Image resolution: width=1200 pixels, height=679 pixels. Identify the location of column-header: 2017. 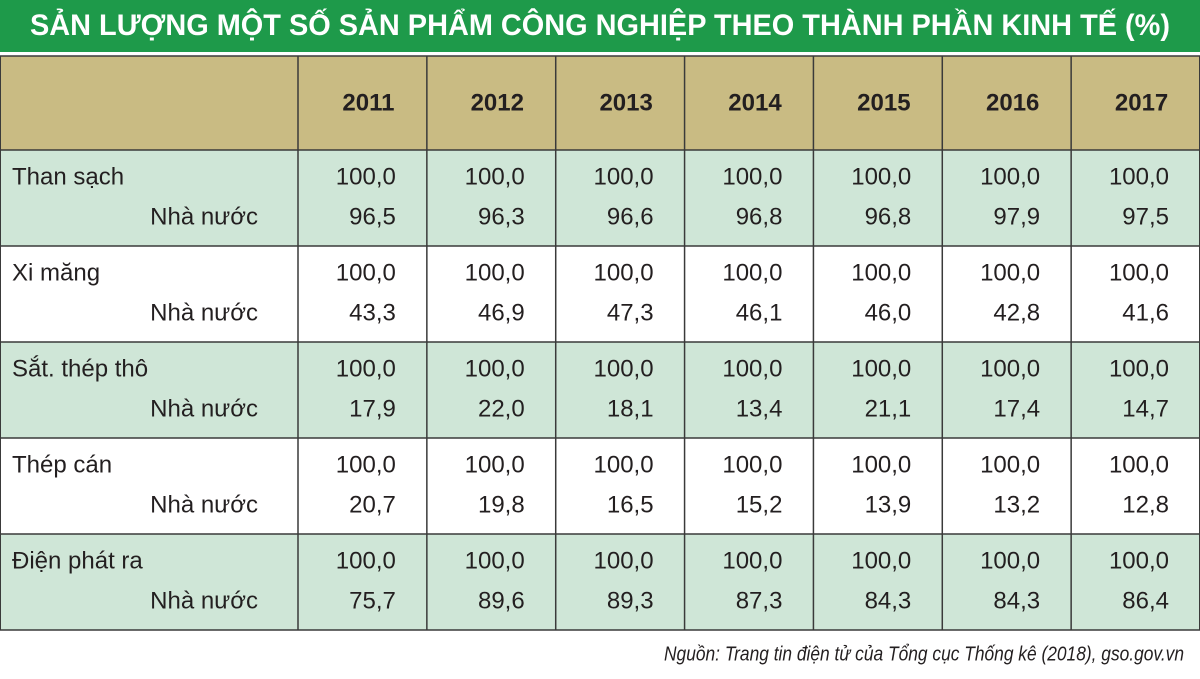
(1141, 102).